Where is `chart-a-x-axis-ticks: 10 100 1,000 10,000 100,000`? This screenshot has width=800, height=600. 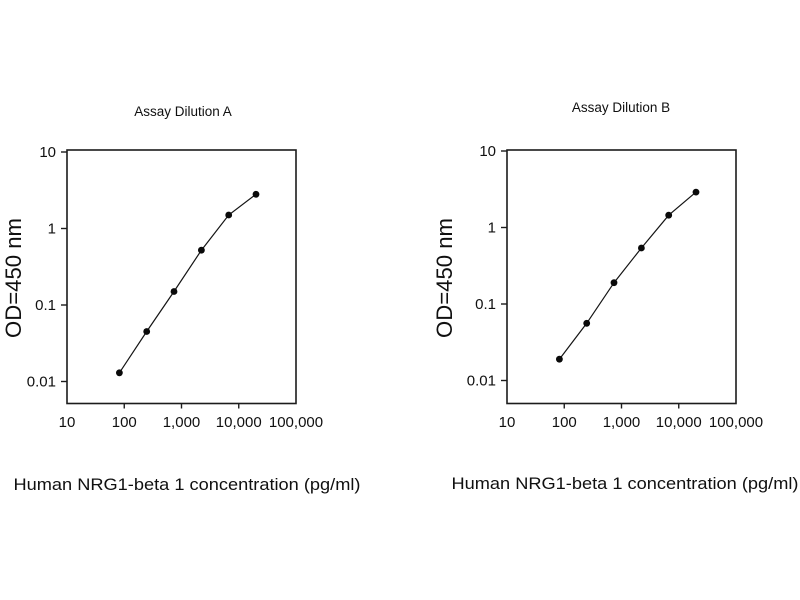
chart-a-x-axis-ticks: 10 100 1,000 10,000 100,000 is located at coordinates (191, 417).